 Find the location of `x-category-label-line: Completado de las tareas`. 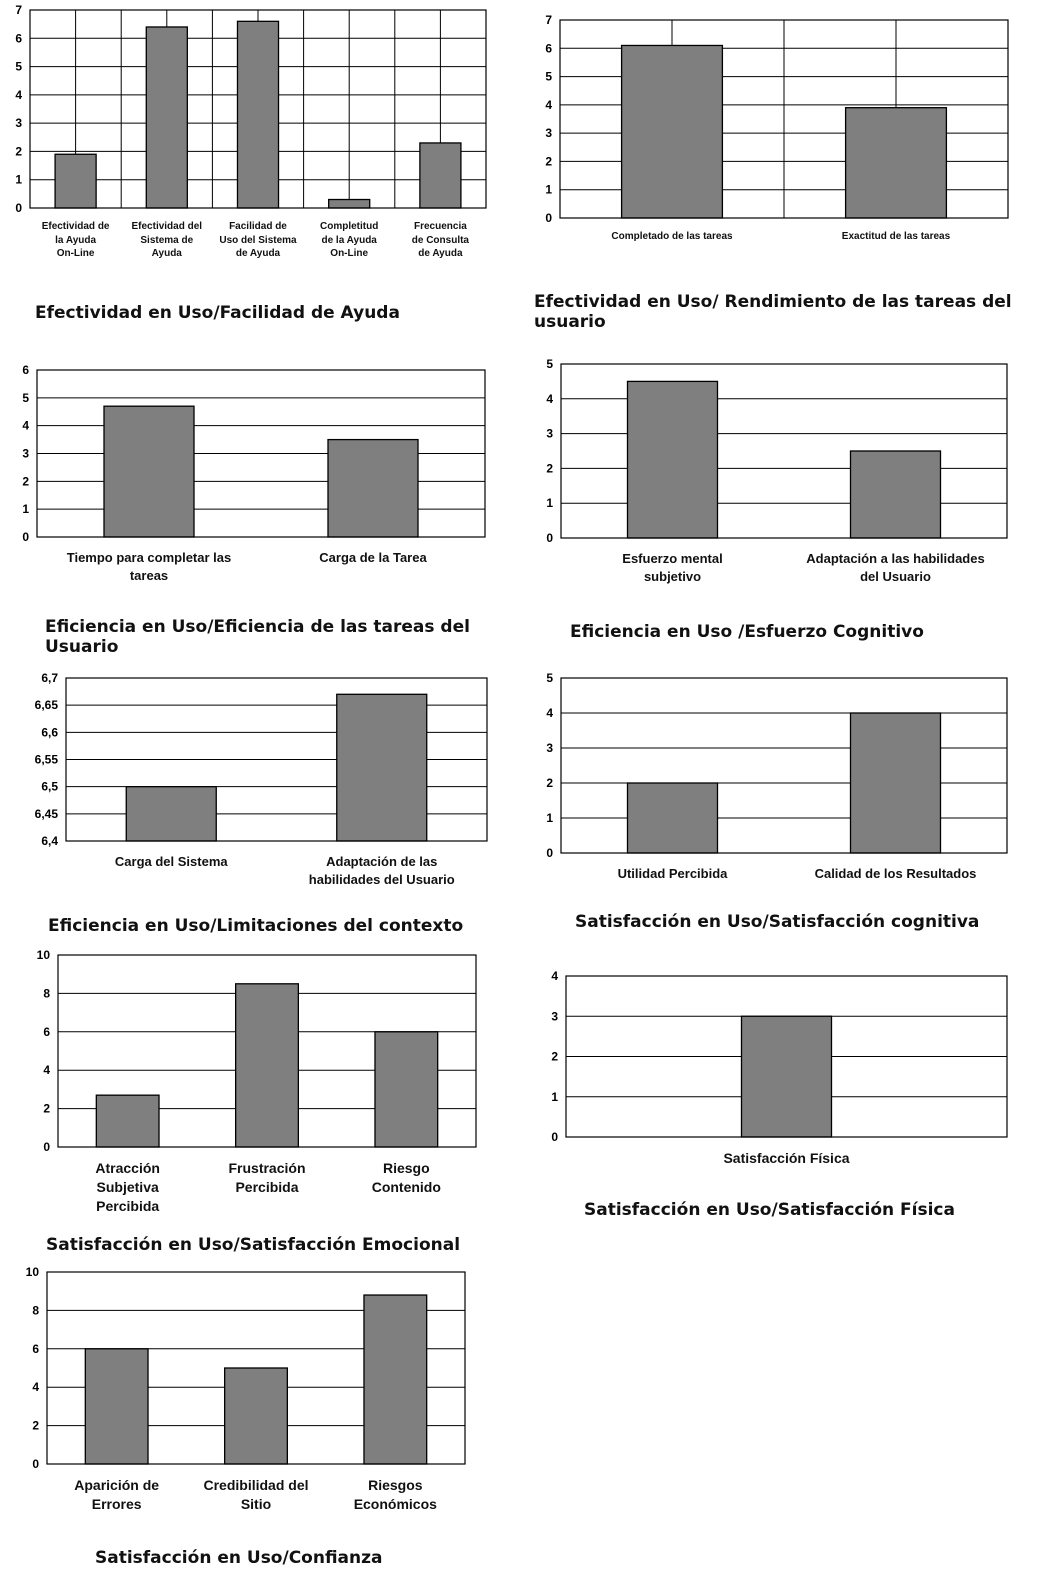

x-category-label-line: Completado de las tareas is located at coordinates (672, 236).